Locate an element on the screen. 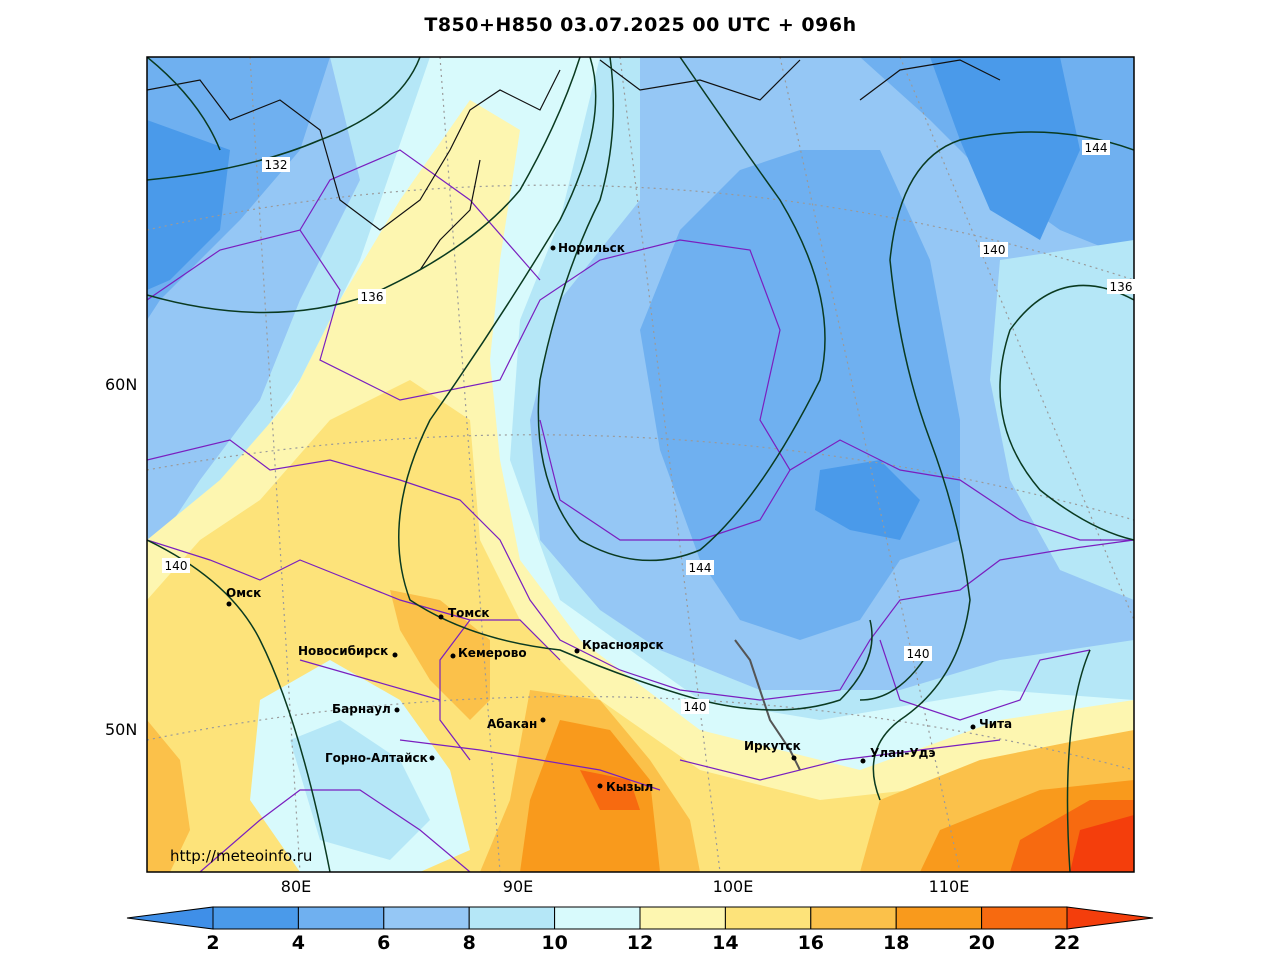  lon-label: 100E is located at coordinates (733, 886).